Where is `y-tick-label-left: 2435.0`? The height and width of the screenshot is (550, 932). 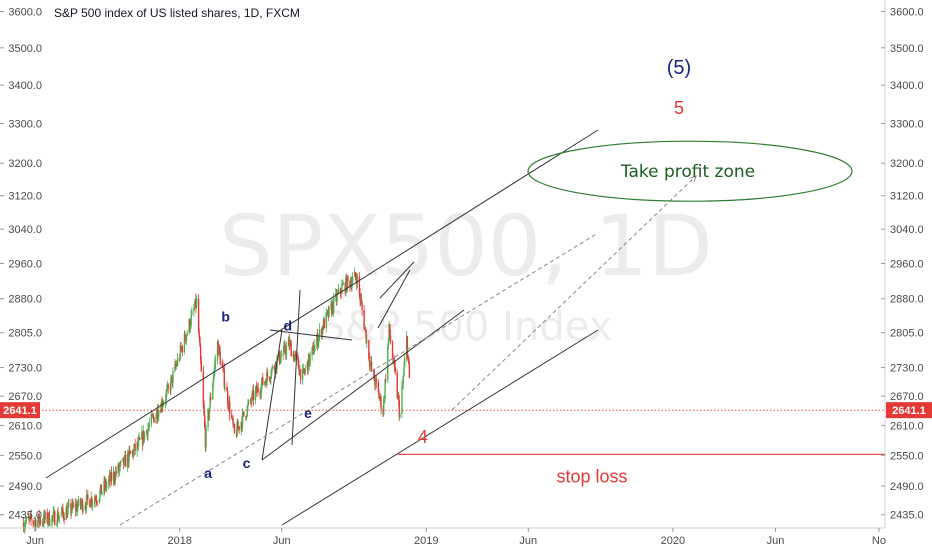
y-tick-label-left: 2435.0 is located at coordinates (25, 516).